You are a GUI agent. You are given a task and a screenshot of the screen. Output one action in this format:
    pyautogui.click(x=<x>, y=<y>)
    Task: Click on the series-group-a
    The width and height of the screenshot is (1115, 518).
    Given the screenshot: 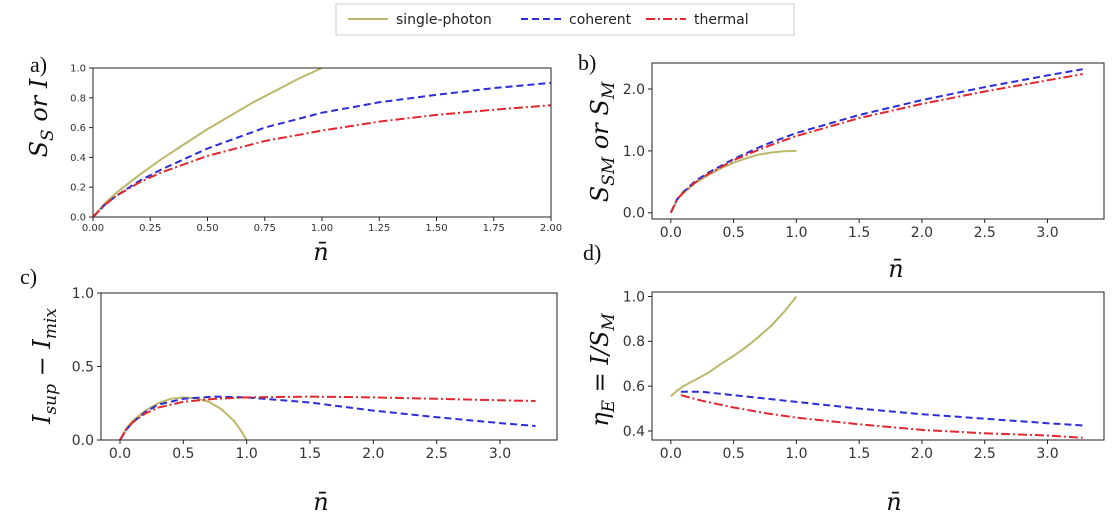 What is the action you would take?
    pyautogui.click(x=322, y=142)
    